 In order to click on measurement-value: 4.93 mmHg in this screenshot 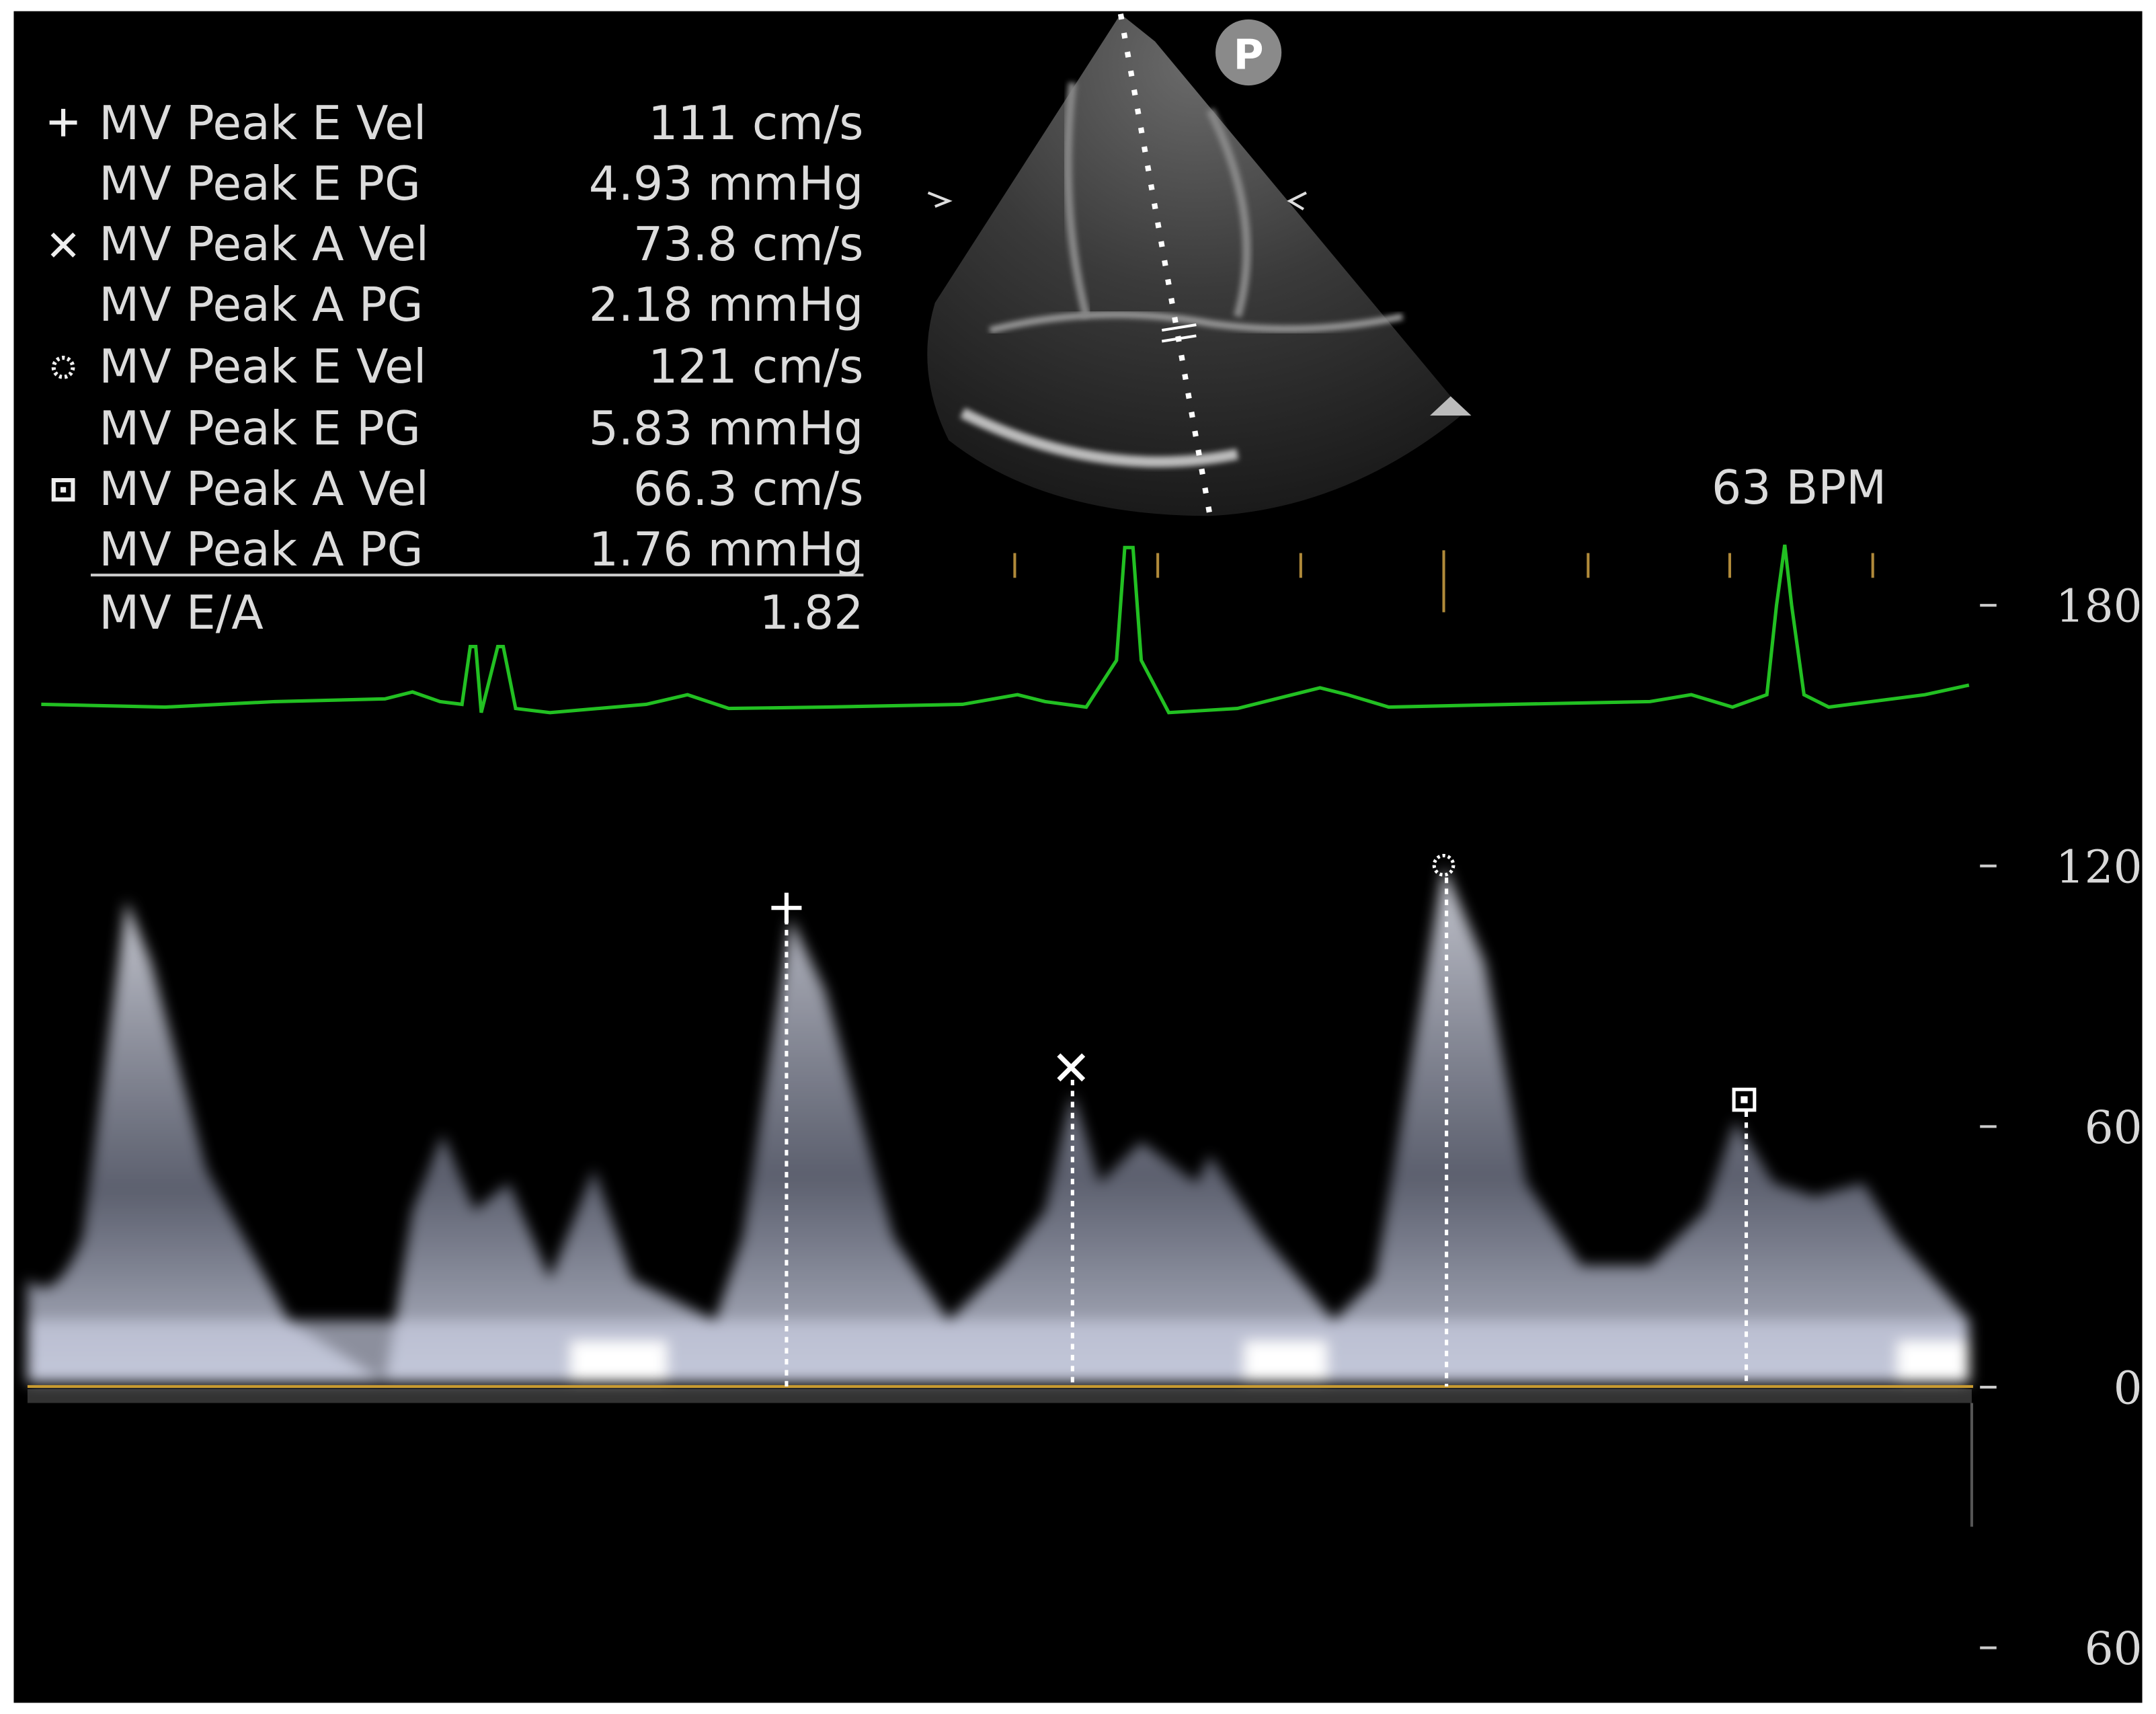, I will do `click(726, 184)`.